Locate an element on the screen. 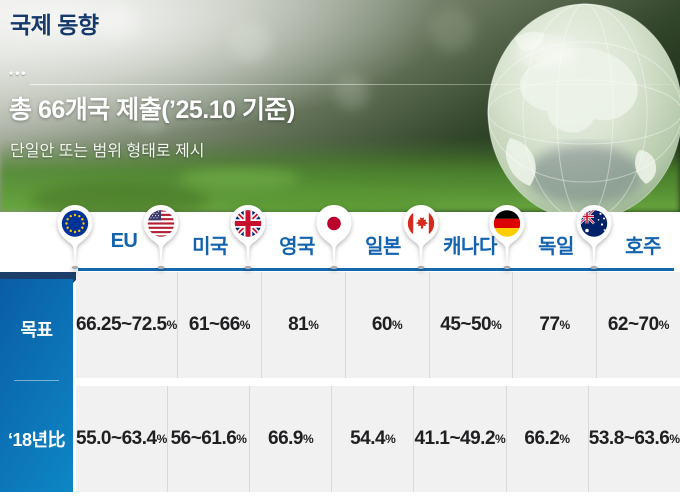  value: 60 is located at coordinates (382, 324).